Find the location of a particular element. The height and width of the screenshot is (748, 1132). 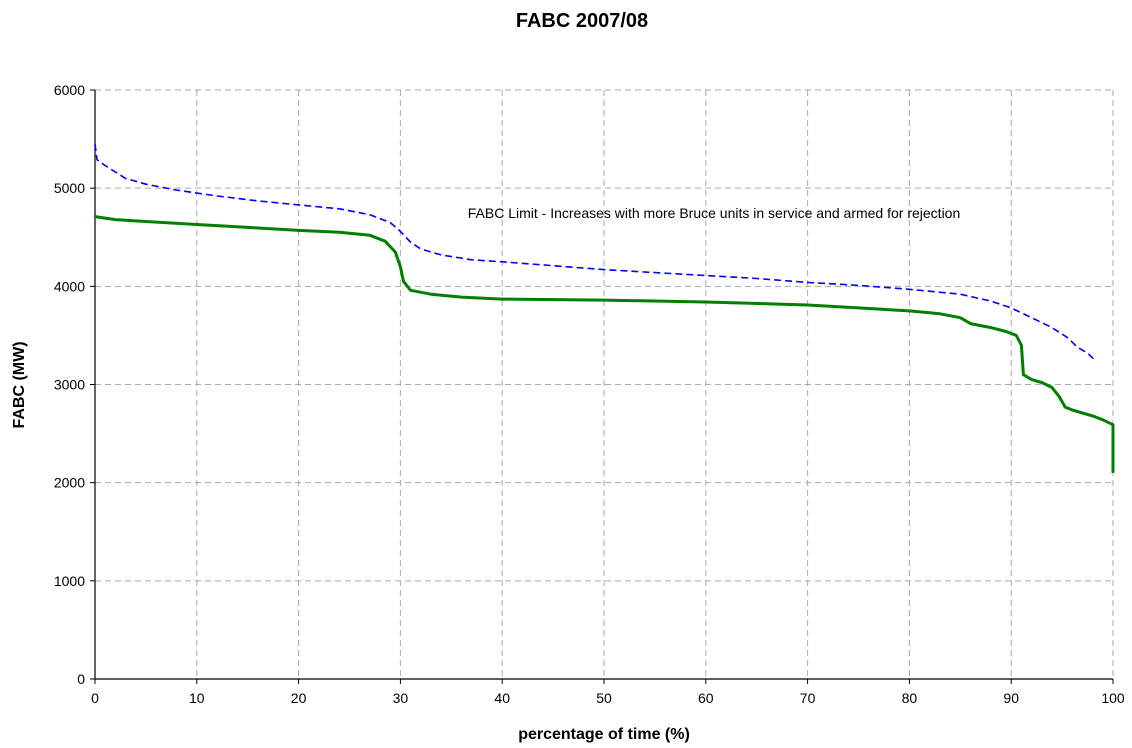

y-tick-label: 5000 is located at coordinates (69, 188).